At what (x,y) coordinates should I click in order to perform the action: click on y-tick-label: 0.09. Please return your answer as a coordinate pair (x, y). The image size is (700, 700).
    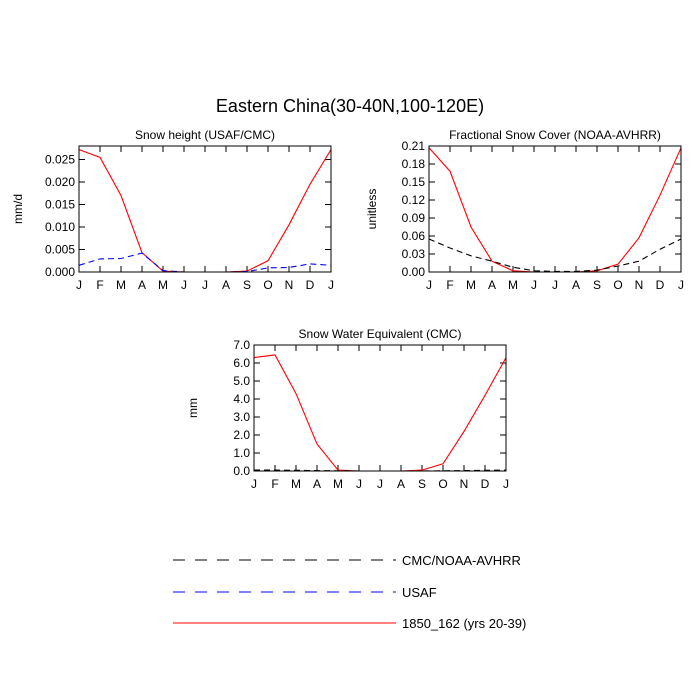
    Looking at the image, I should click on (414, 218).